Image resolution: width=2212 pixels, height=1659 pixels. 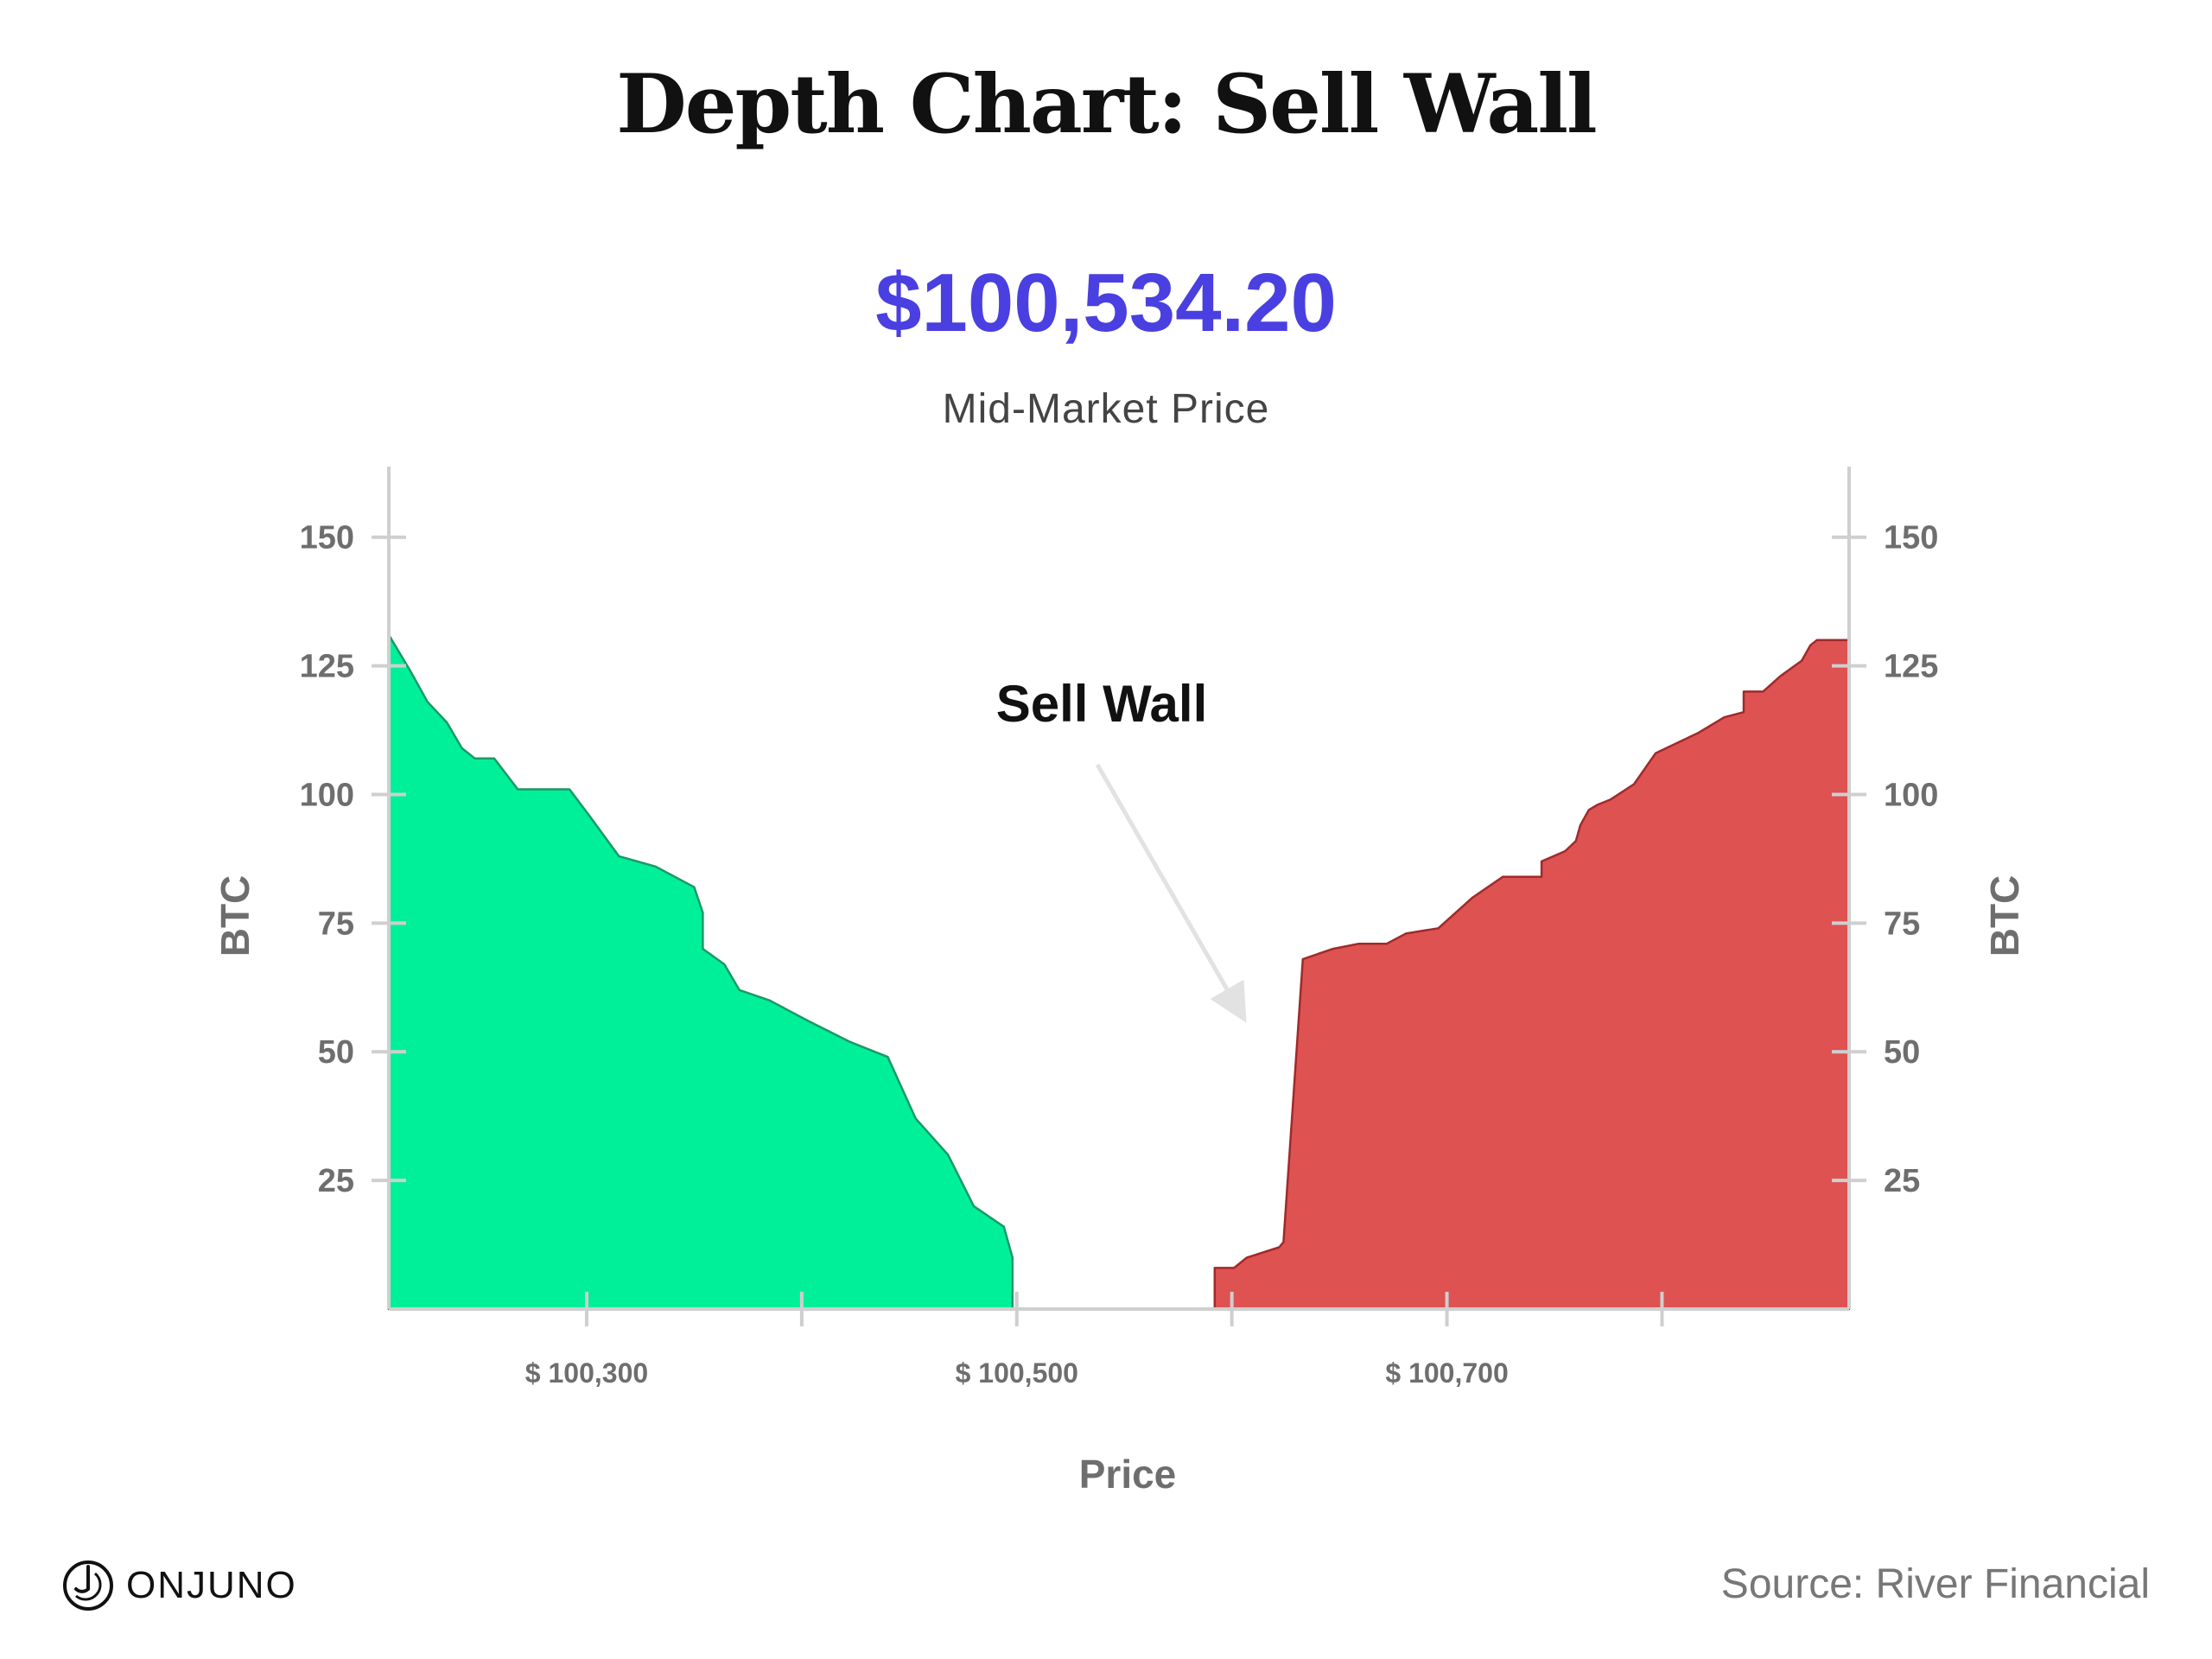 I want to click on y-tick-label-right: 25, so click(x=1902, y=1181).